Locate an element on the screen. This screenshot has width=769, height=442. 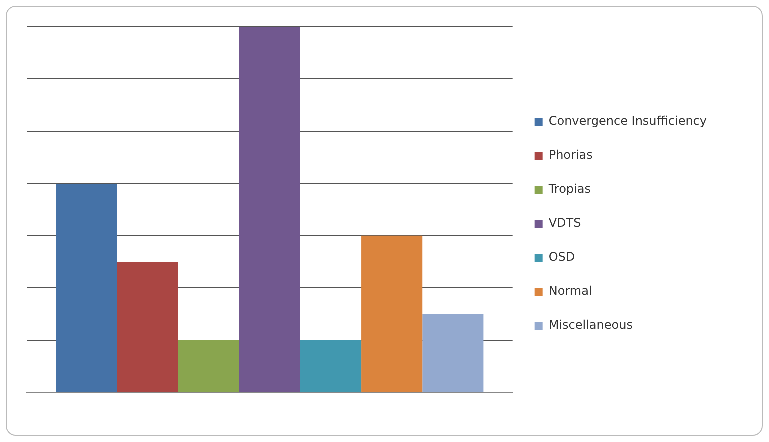
legend-label: Miscellaneous is located at coordinates (590, 325).